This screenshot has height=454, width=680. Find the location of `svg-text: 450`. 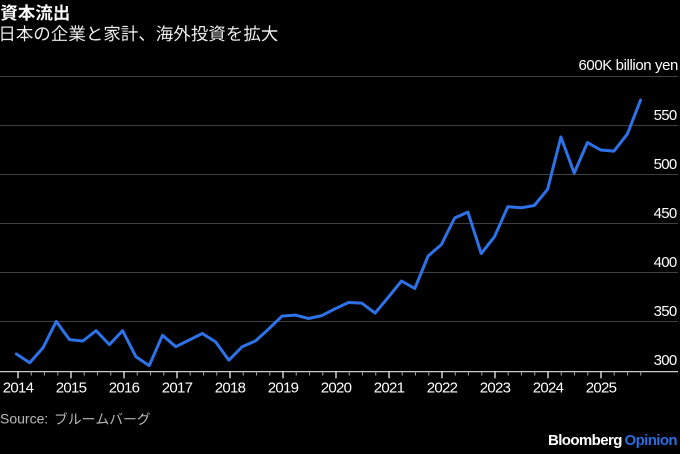

svg-text: 450 is located at coordinates (665, 213).